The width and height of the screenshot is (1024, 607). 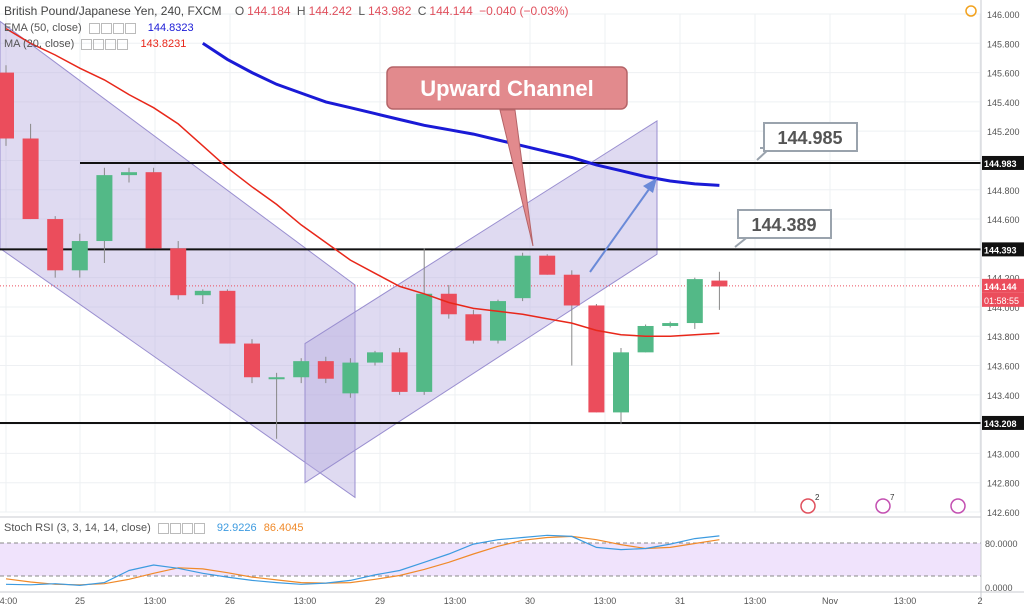 What do you see at coordinates (971, 11) in the screenshot?
I see `alert-icon` at bounding box center [971, 11].